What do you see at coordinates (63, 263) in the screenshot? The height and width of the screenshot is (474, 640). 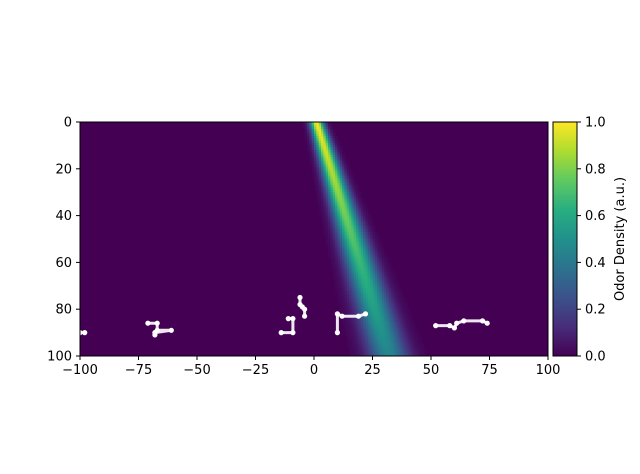 I see `y-tick-label: 60` at bounding box center [63, 263].